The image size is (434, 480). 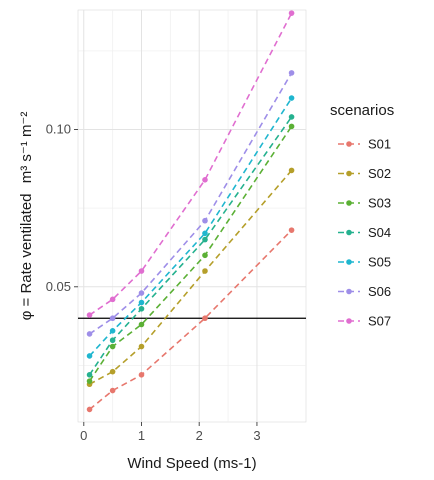 What do you see at coordinates (58, 286) in the screenshot?
I see `y-tick-label: 0.05` at bounding box center [58, 286].